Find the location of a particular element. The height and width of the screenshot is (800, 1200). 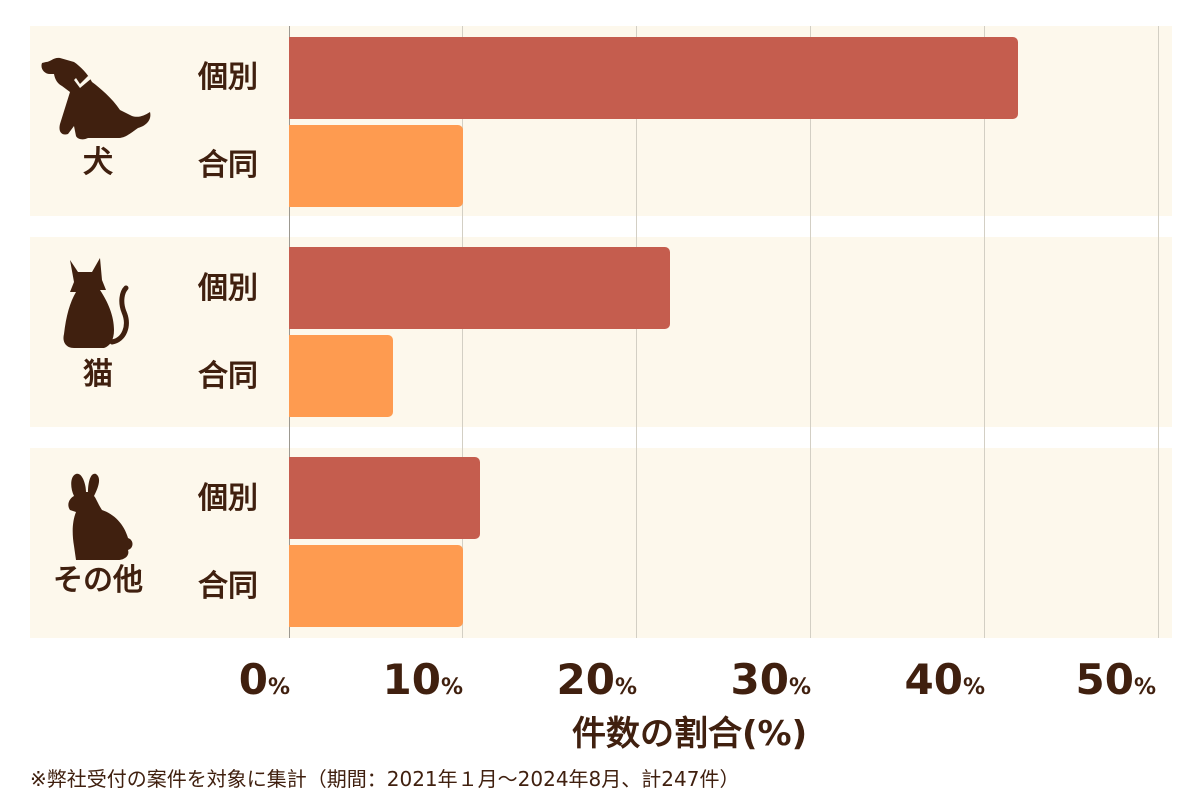

tick-number: 0 is located at coordinates (253, 679).